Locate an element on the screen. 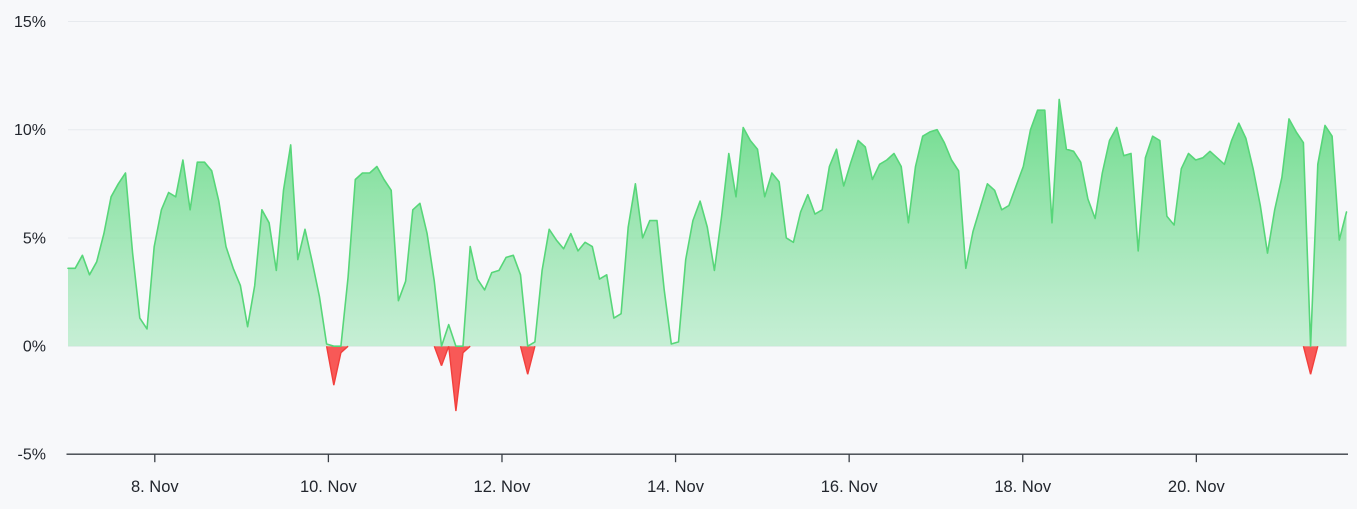  y-axis-label: 0% is located at coordinates (34, 347).